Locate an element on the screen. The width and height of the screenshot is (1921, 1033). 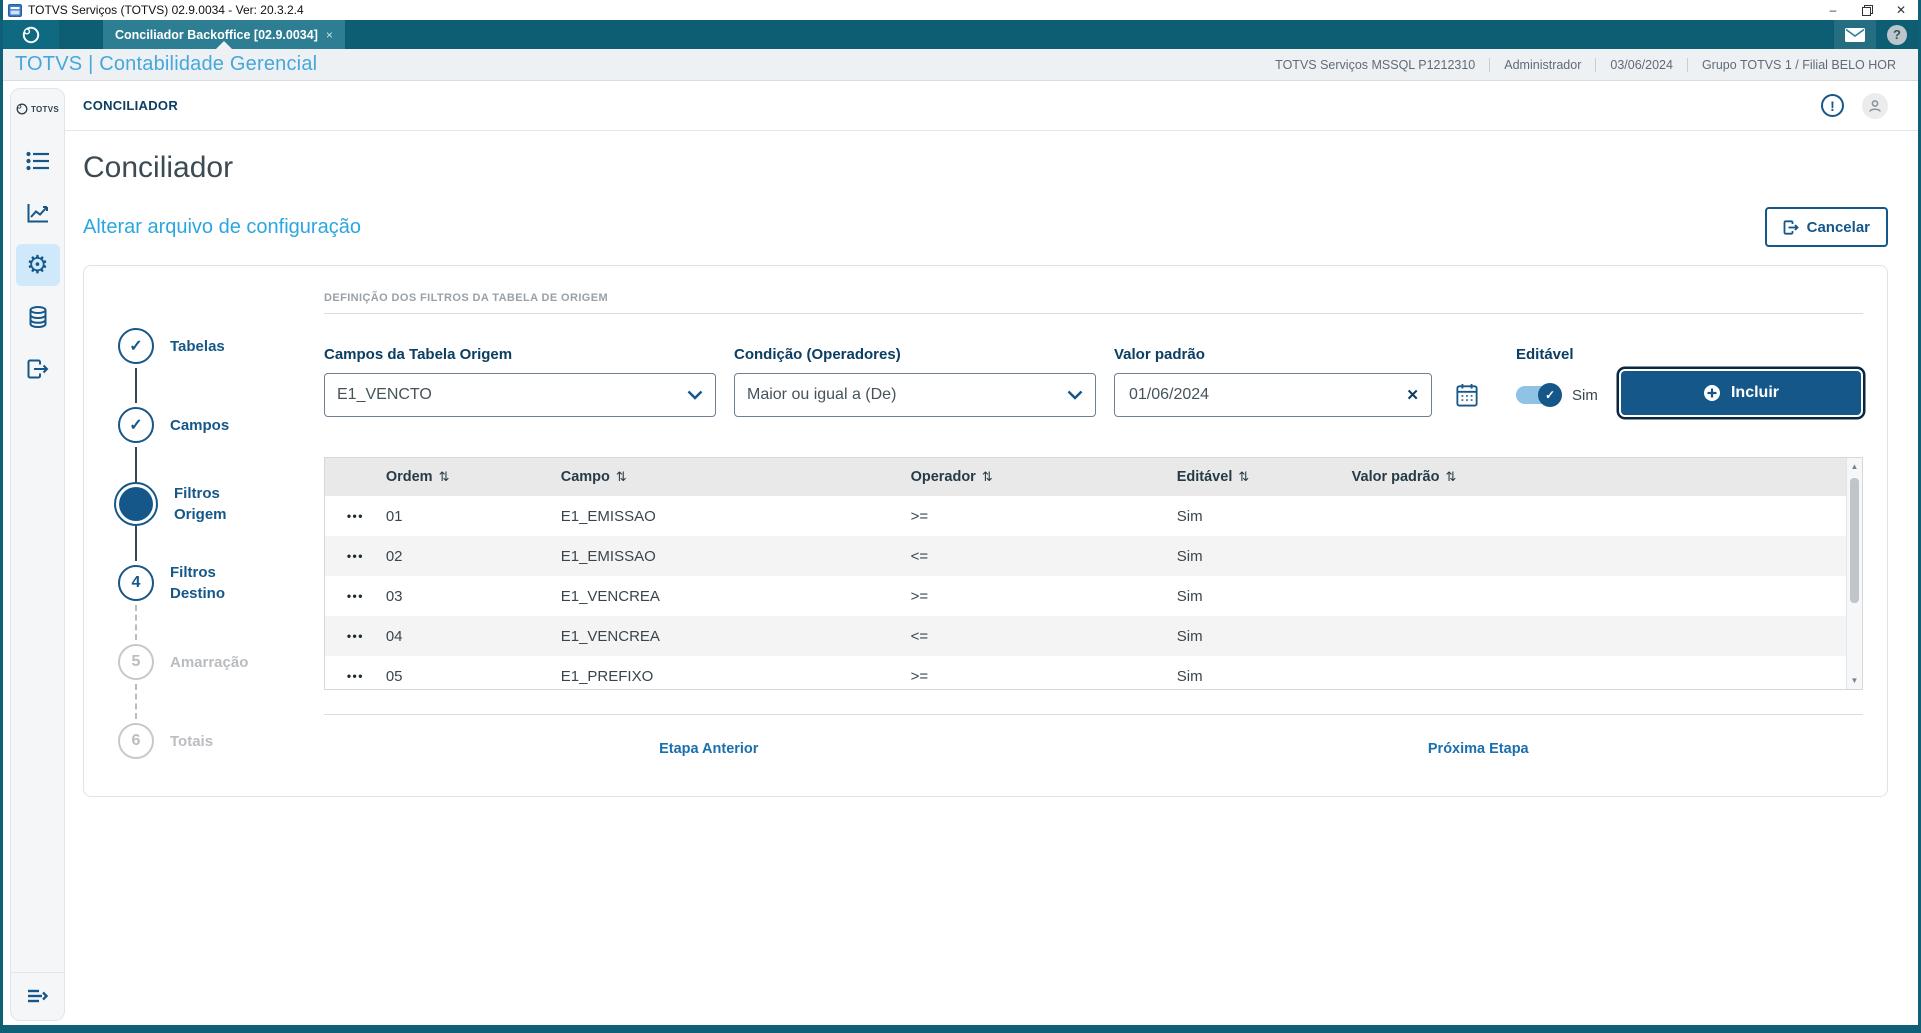
user-avatar is located at coordinates (1875, 105).